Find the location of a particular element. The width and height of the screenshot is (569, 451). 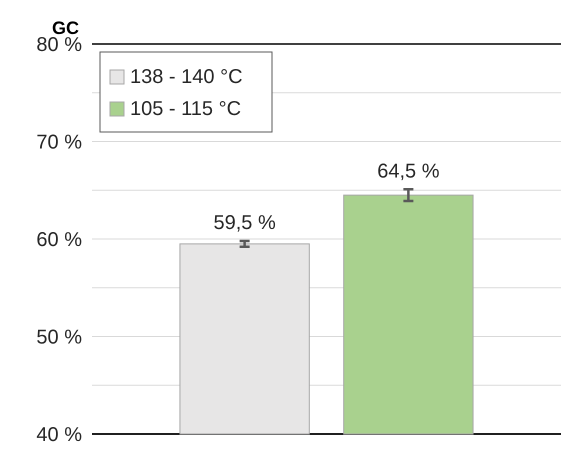

data-label: 64,5 % is located at coordinates (408, 171).